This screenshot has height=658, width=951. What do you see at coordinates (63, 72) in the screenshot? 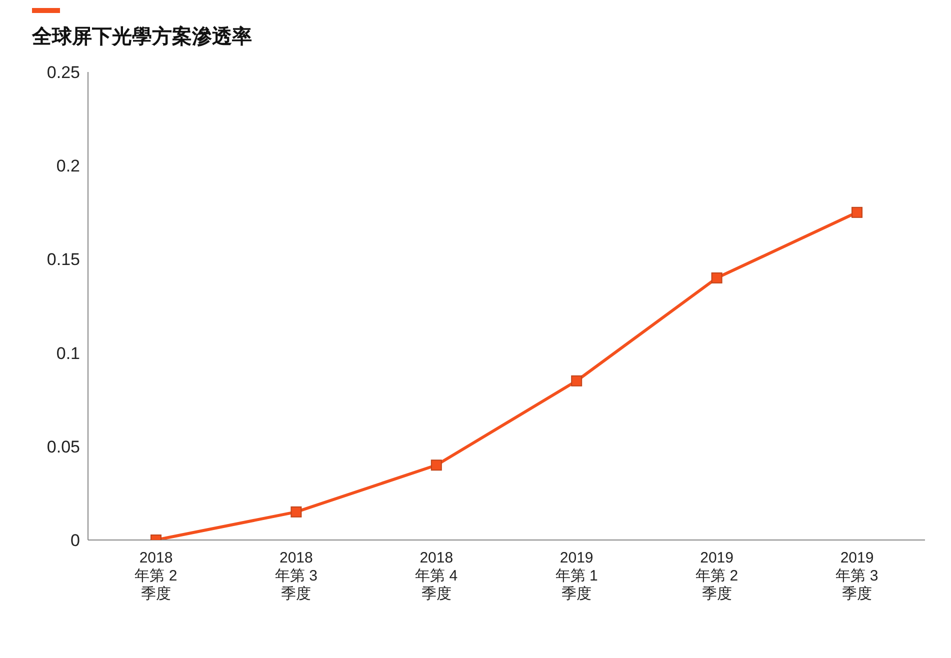
I see `y-tick-label: 0.25` at bounding box center [63, 72].